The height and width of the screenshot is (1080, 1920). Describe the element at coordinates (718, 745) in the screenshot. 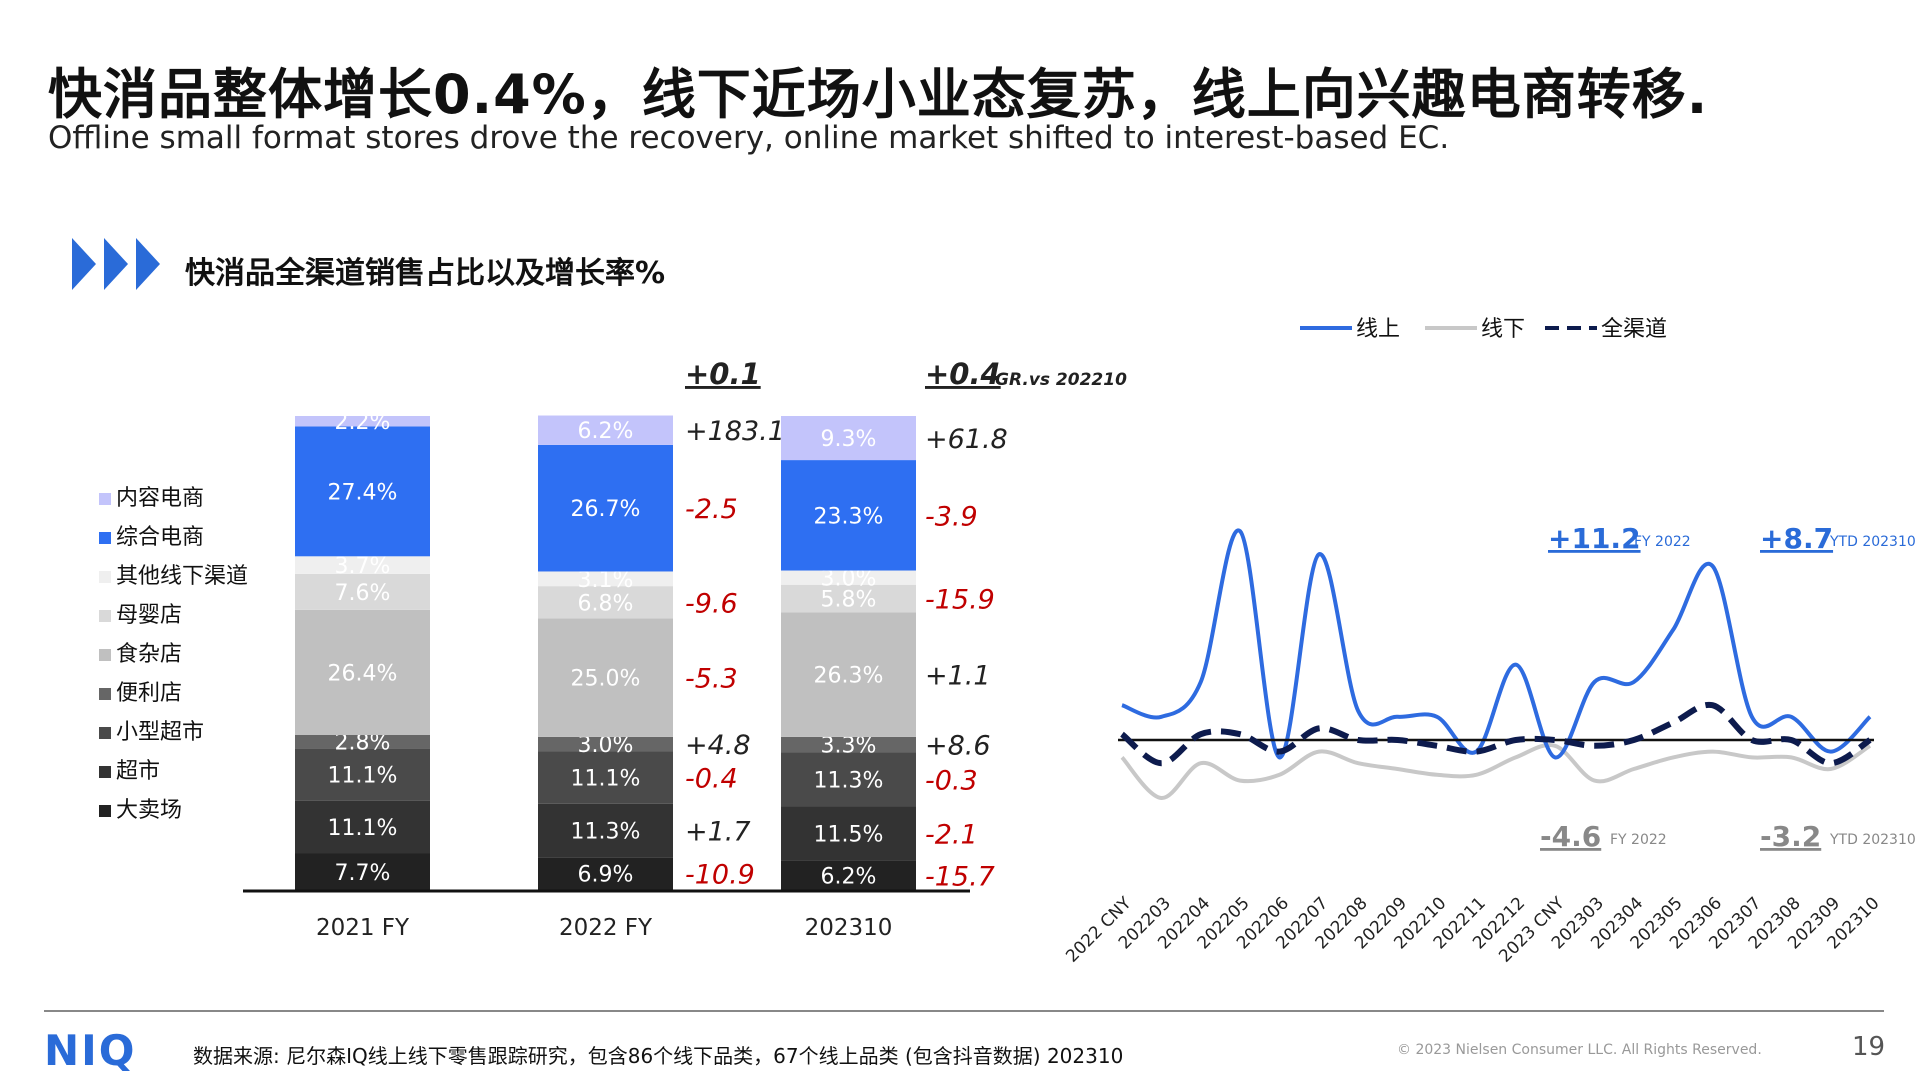

I see `growth-label: +4.8` at that location.